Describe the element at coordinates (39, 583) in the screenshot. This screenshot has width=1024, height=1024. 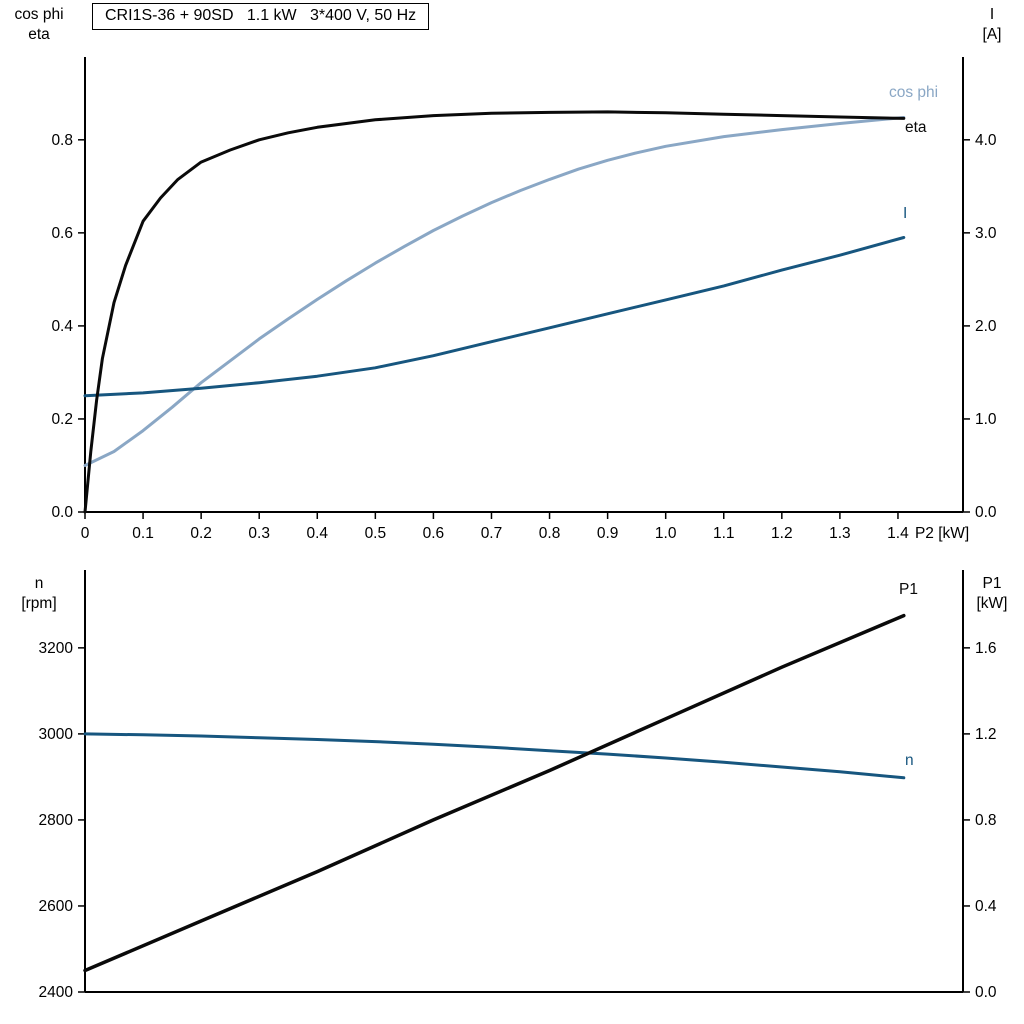
I see `axis-title-speed: n` at that location.